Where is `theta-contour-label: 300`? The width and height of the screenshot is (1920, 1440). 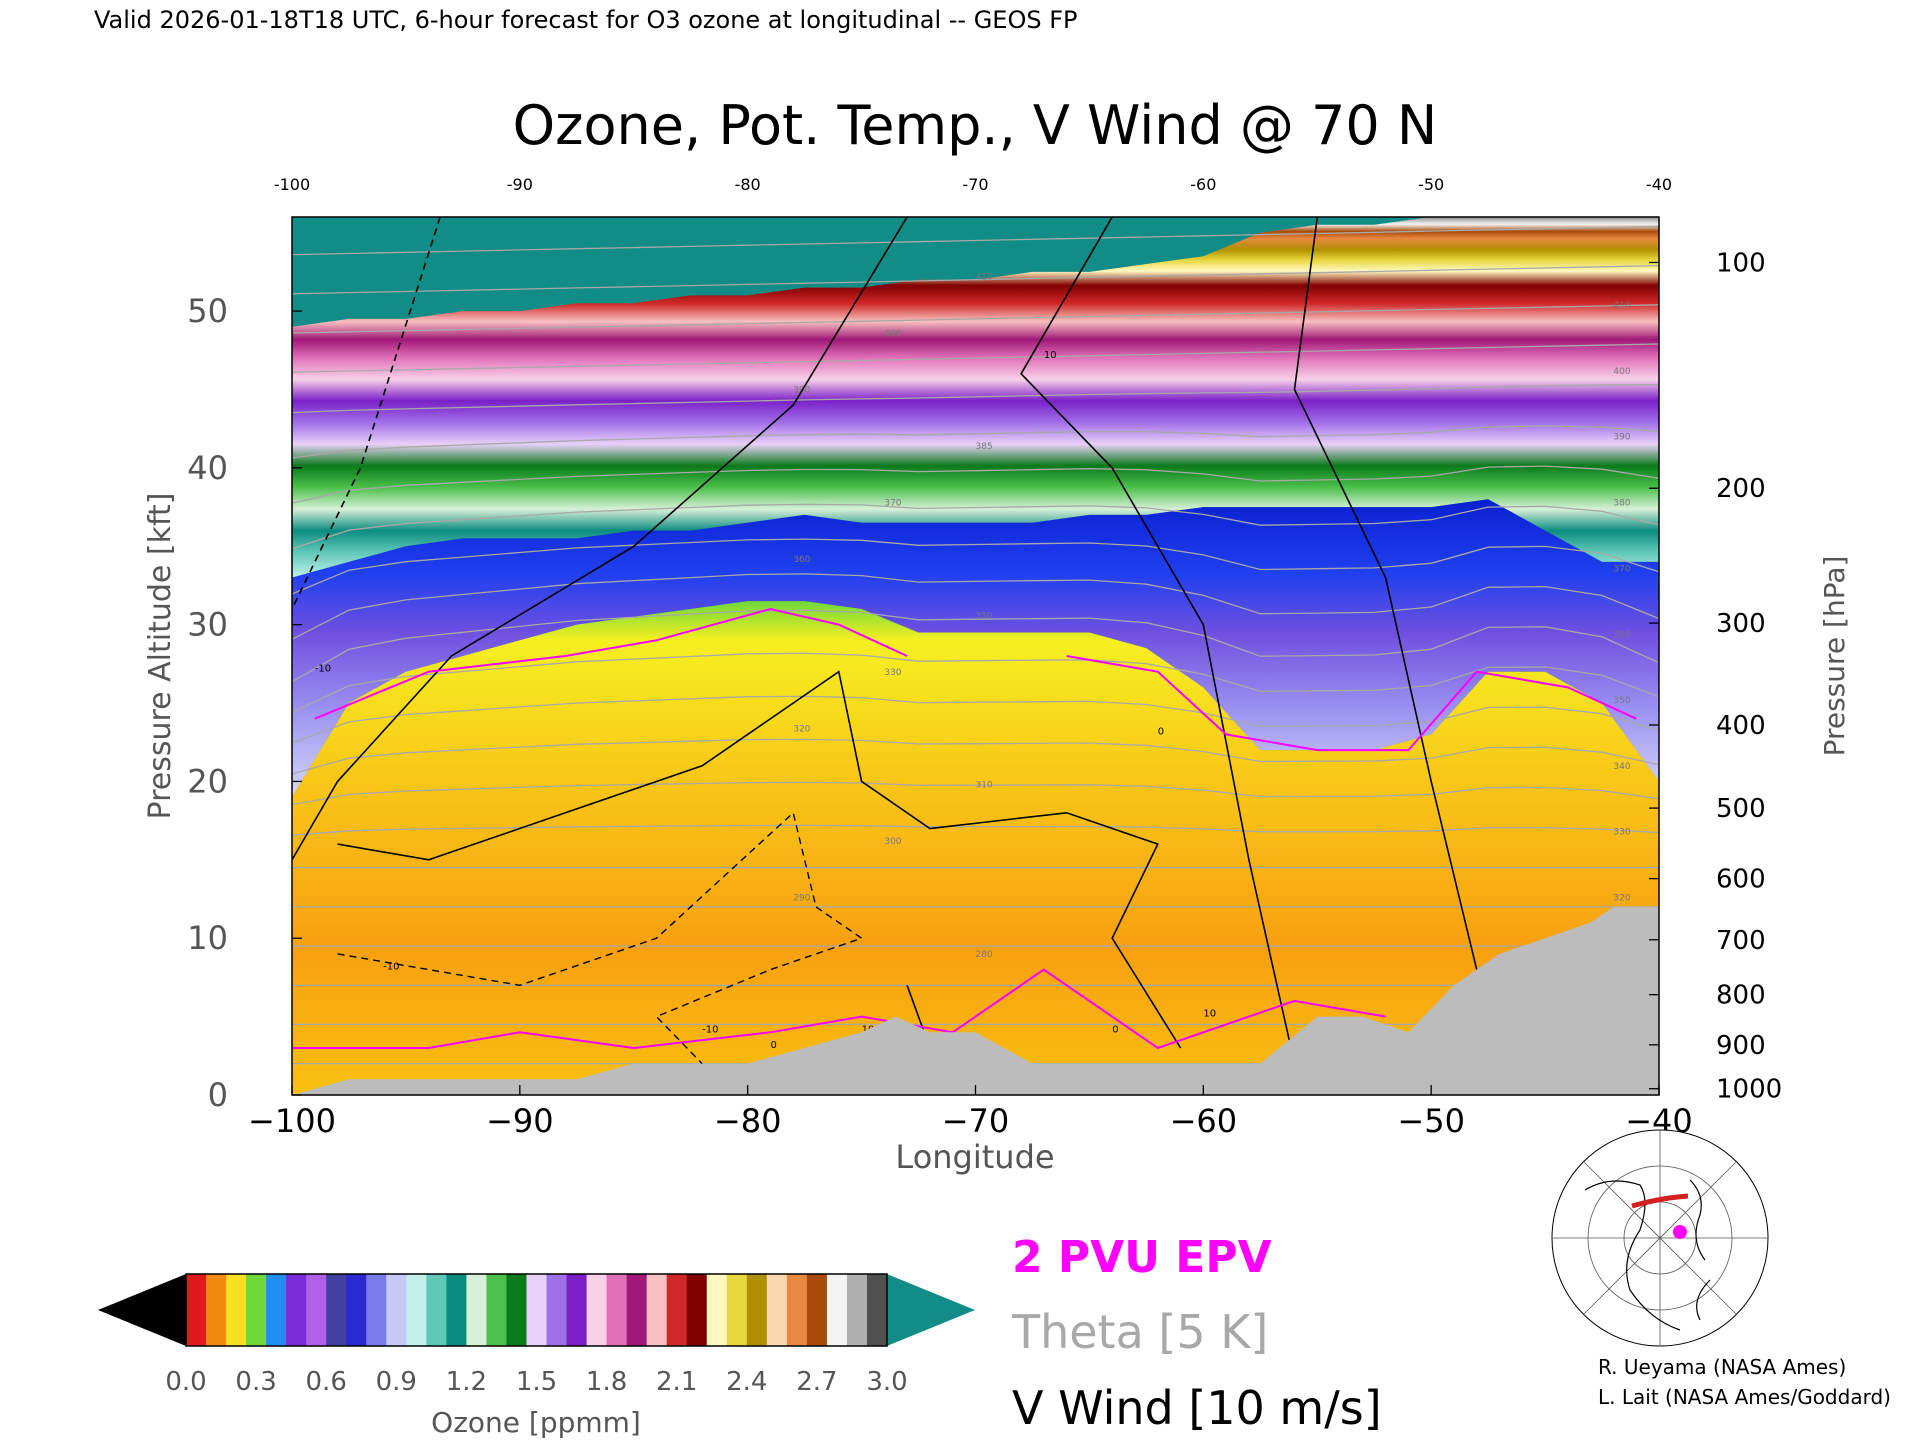
theta-contour-label: 300 is located at coordinates (892, 842).